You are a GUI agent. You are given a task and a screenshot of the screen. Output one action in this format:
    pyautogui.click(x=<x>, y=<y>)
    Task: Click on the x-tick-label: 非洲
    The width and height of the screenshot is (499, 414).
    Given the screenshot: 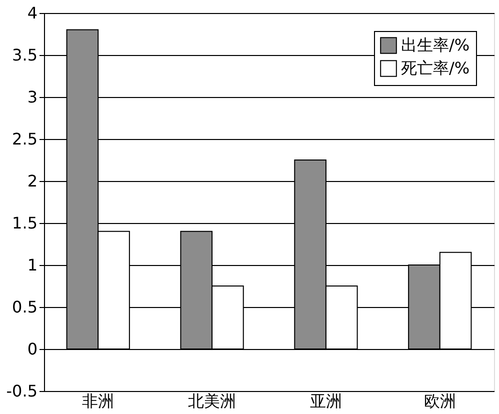 What is the action you would take?
    pyautogui.click(x=98, y=401)
    